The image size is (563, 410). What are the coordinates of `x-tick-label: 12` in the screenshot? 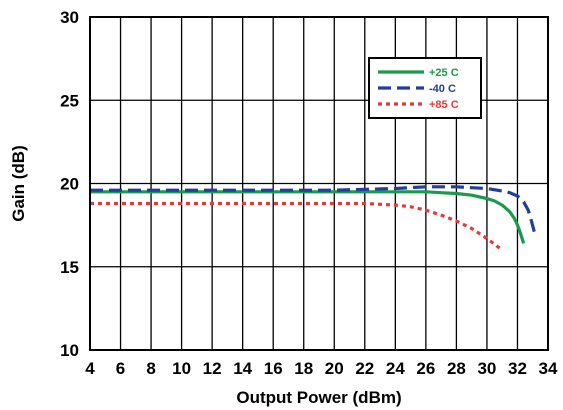 It's located at (212, 368).